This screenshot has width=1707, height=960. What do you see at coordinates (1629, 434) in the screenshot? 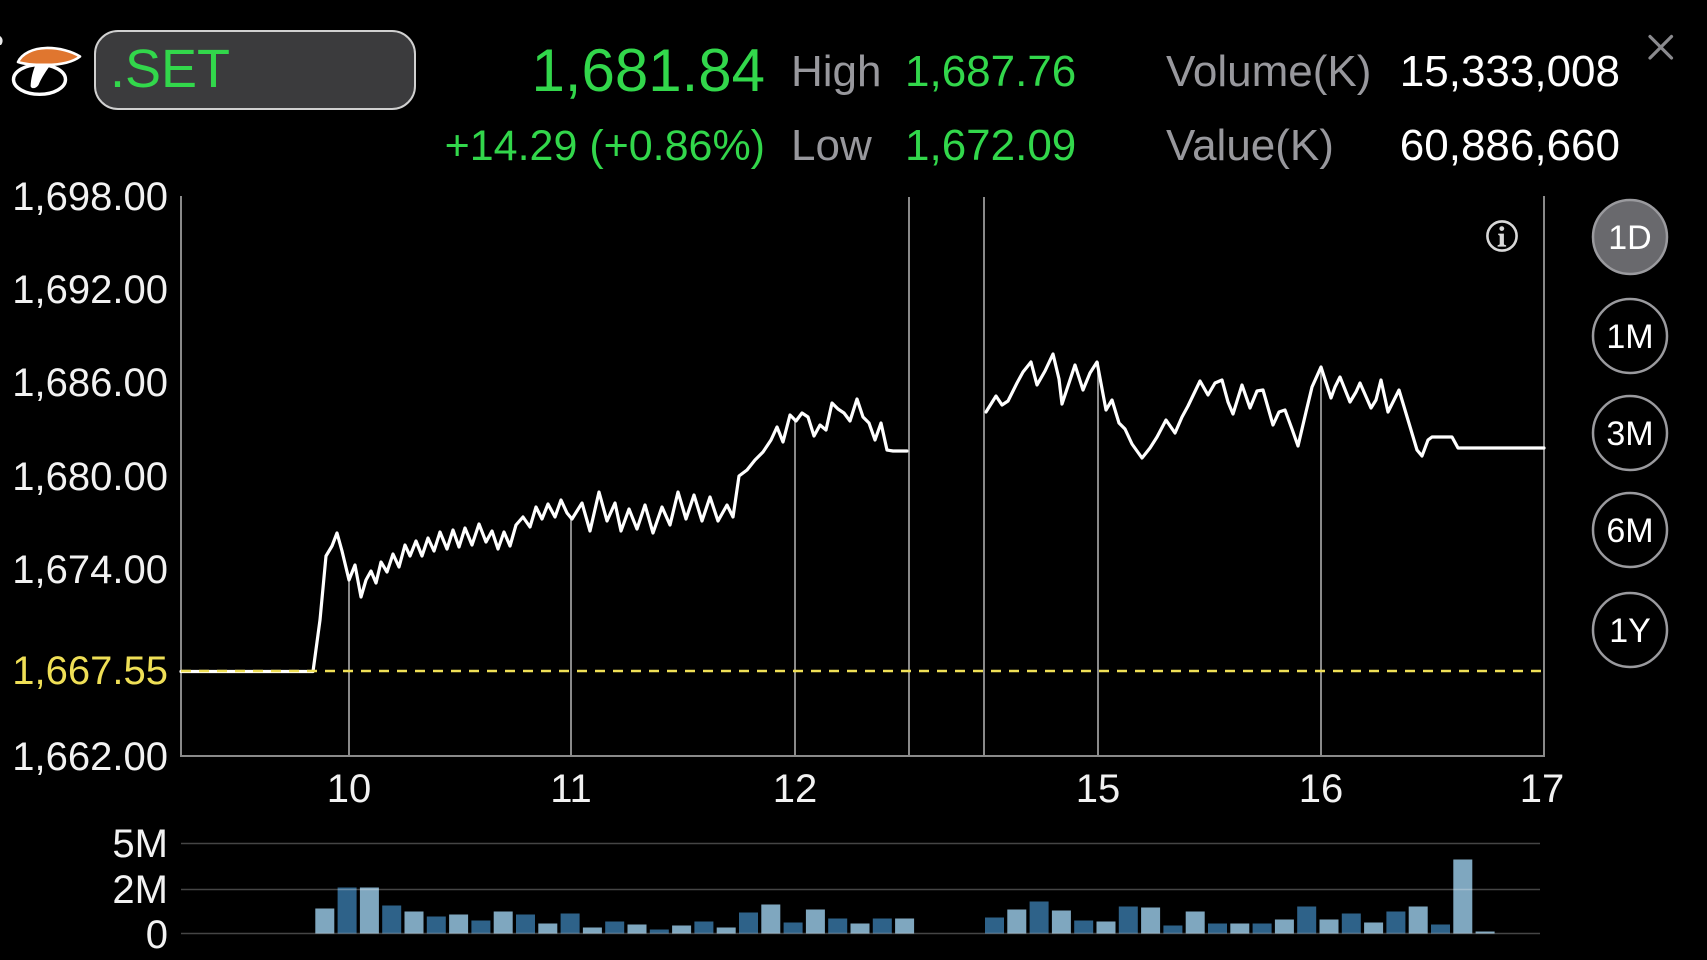
I see `svg-text: 3M` at bounding box center [1629, 434].